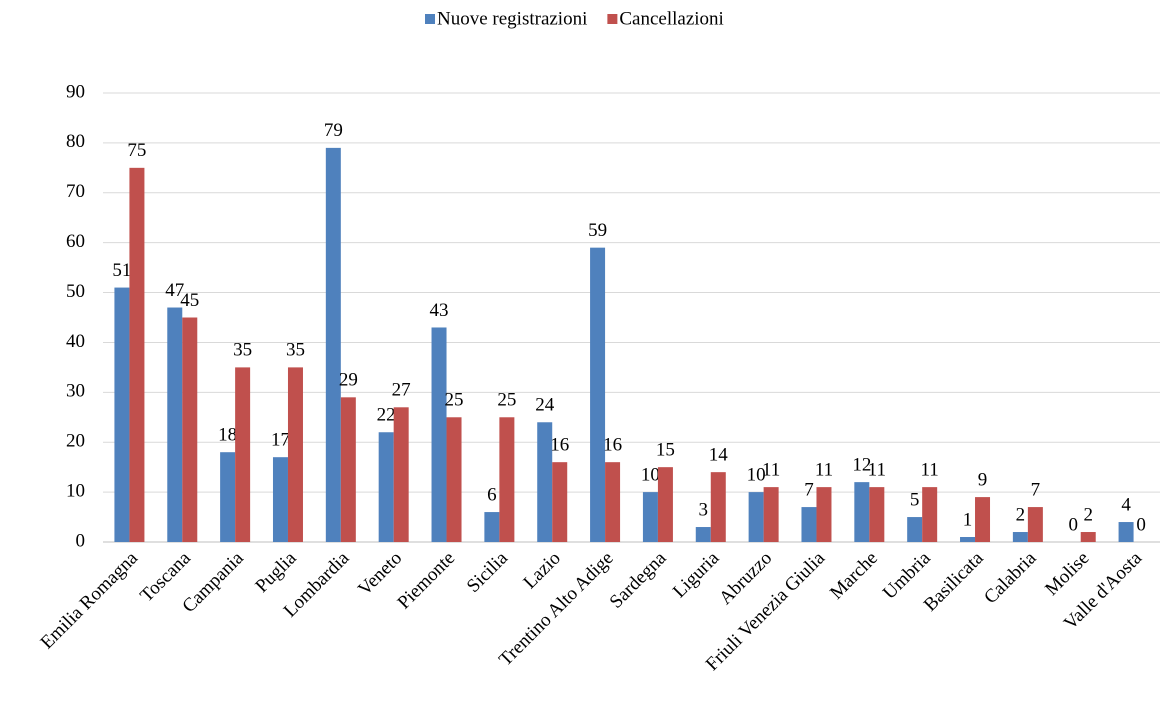  I want to click on data-label: 14, so click(719, 455).